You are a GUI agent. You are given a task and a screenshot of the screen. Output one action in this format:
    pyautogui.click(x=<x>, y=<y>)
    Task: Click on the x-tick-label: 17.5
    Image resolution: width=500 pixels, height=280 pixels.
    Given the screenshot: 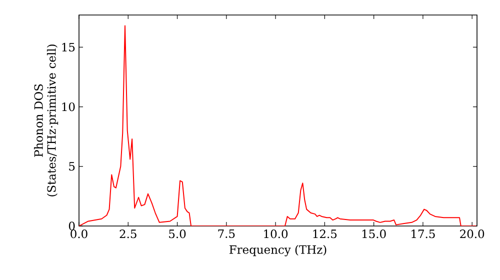 What is the action you would take?
    pyautogui.click(x=423, y=234)
    